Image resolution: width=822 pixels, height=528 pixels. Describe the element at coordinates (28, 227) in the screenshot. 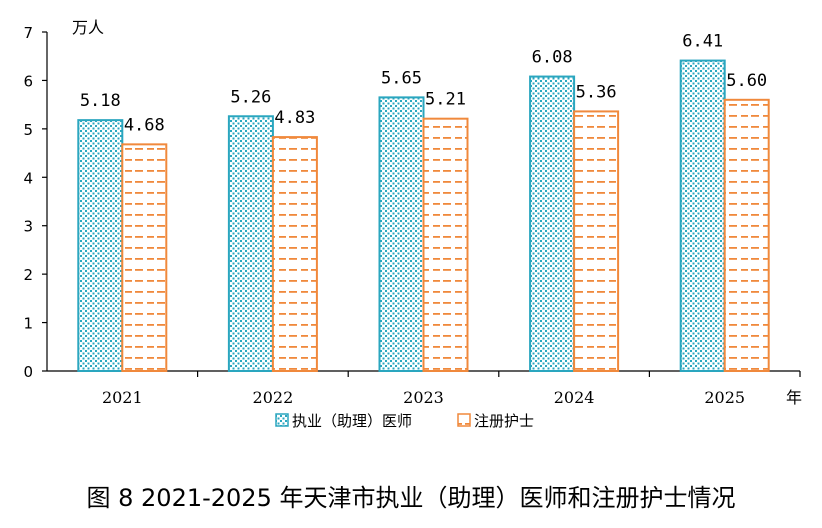

I see `y-tick-label: 3` at that location.